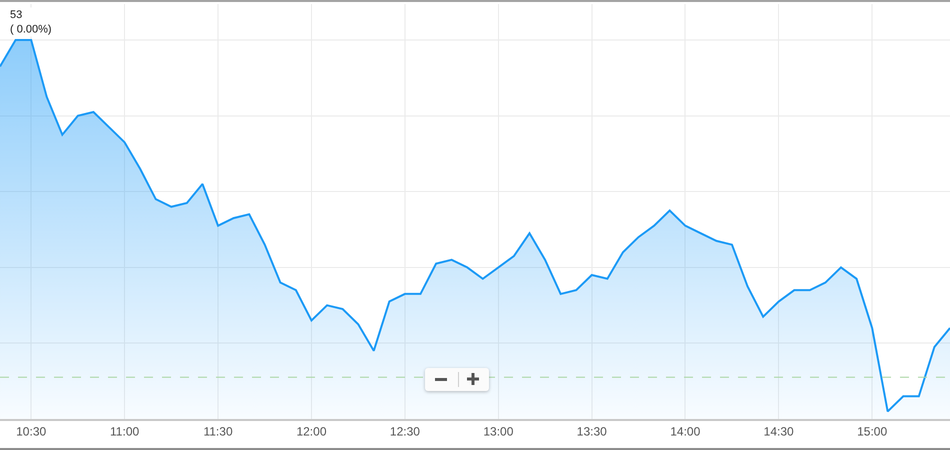  I want to click on x-tick-label: 15:00, so click(872, 431).